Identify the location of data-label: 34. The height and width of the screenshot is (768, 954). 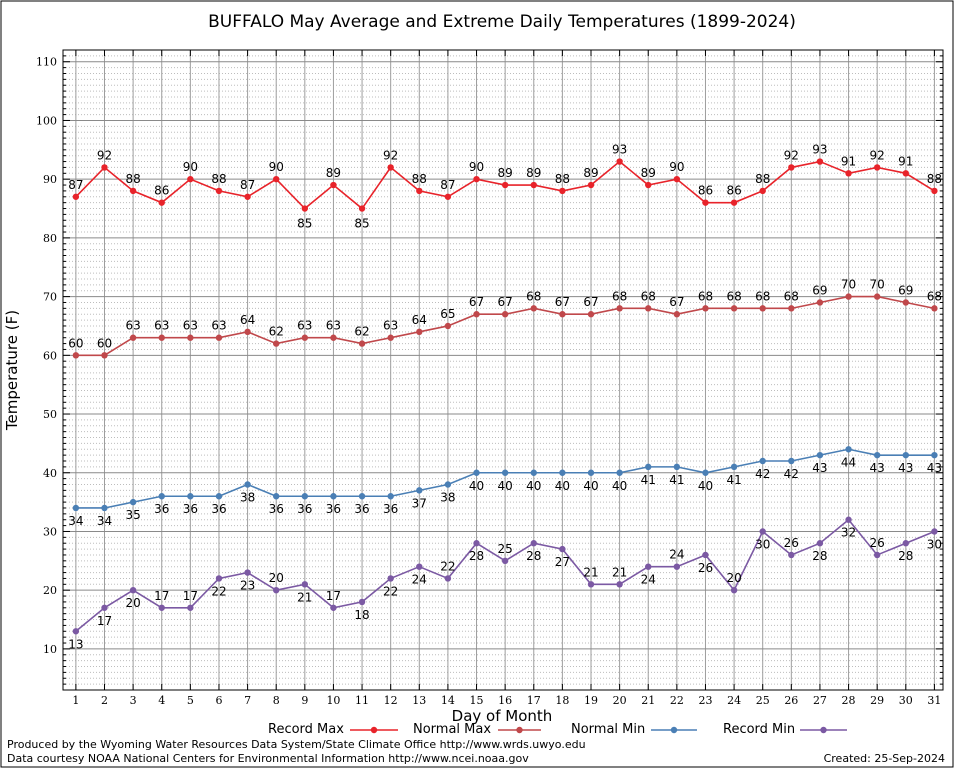
(104, 521).